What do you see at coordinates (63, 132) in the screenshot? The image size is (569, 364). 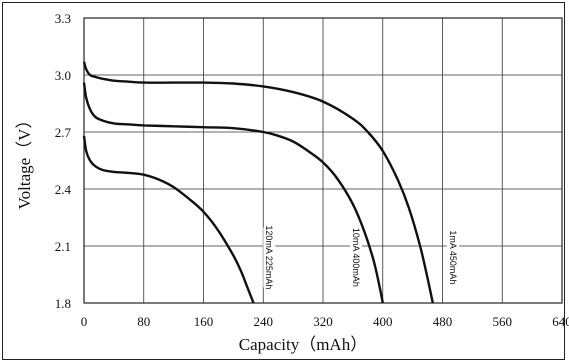 I see `y-tick-label: 2.7` at bounding box center [63, 132].